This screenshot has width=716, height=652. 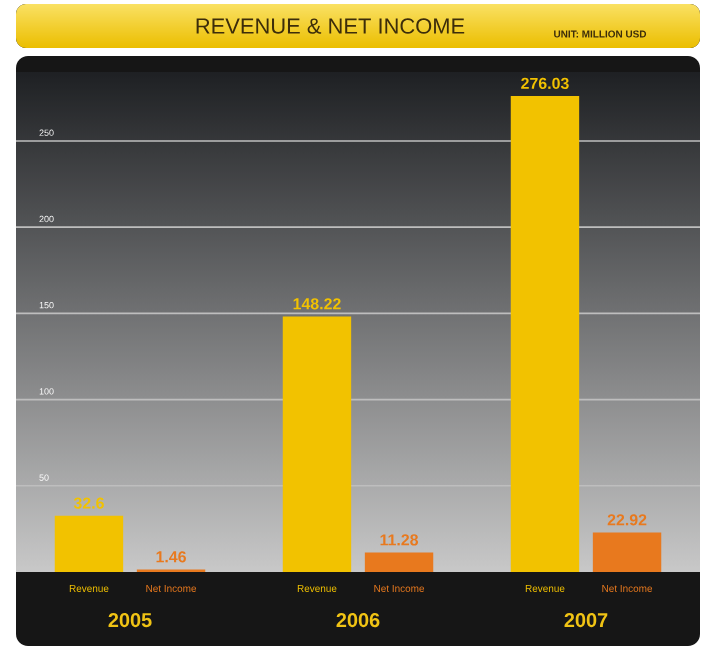 I want to click on x-tick-label: 2006, so click(x=358, y=620).